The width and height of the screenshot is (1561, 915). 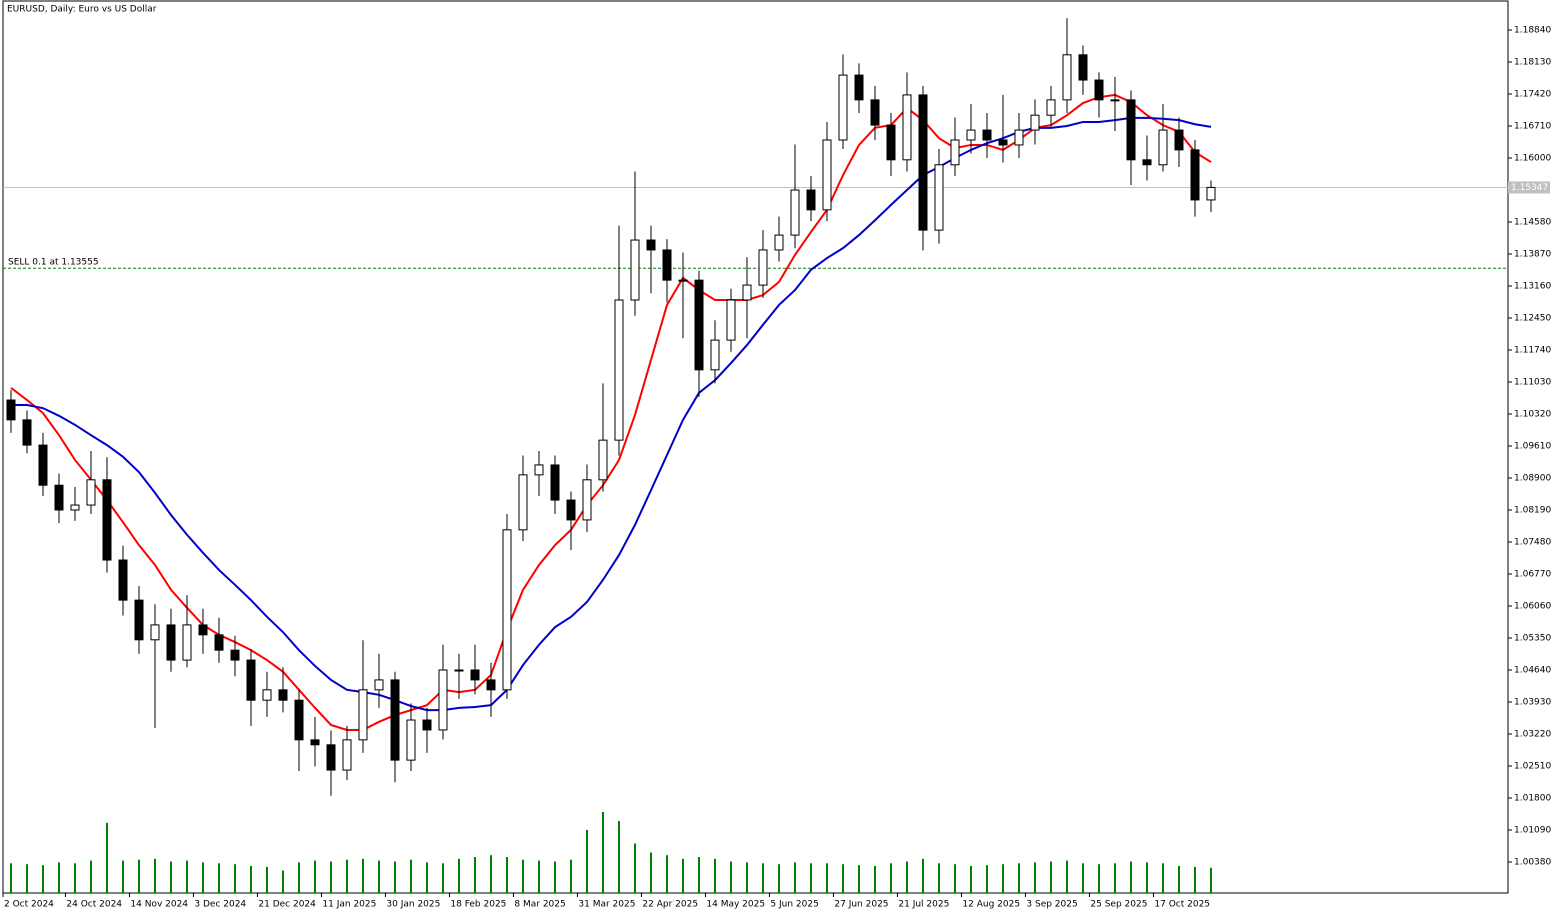 I want to click on current-price-box, so click(x=1529, y=187).